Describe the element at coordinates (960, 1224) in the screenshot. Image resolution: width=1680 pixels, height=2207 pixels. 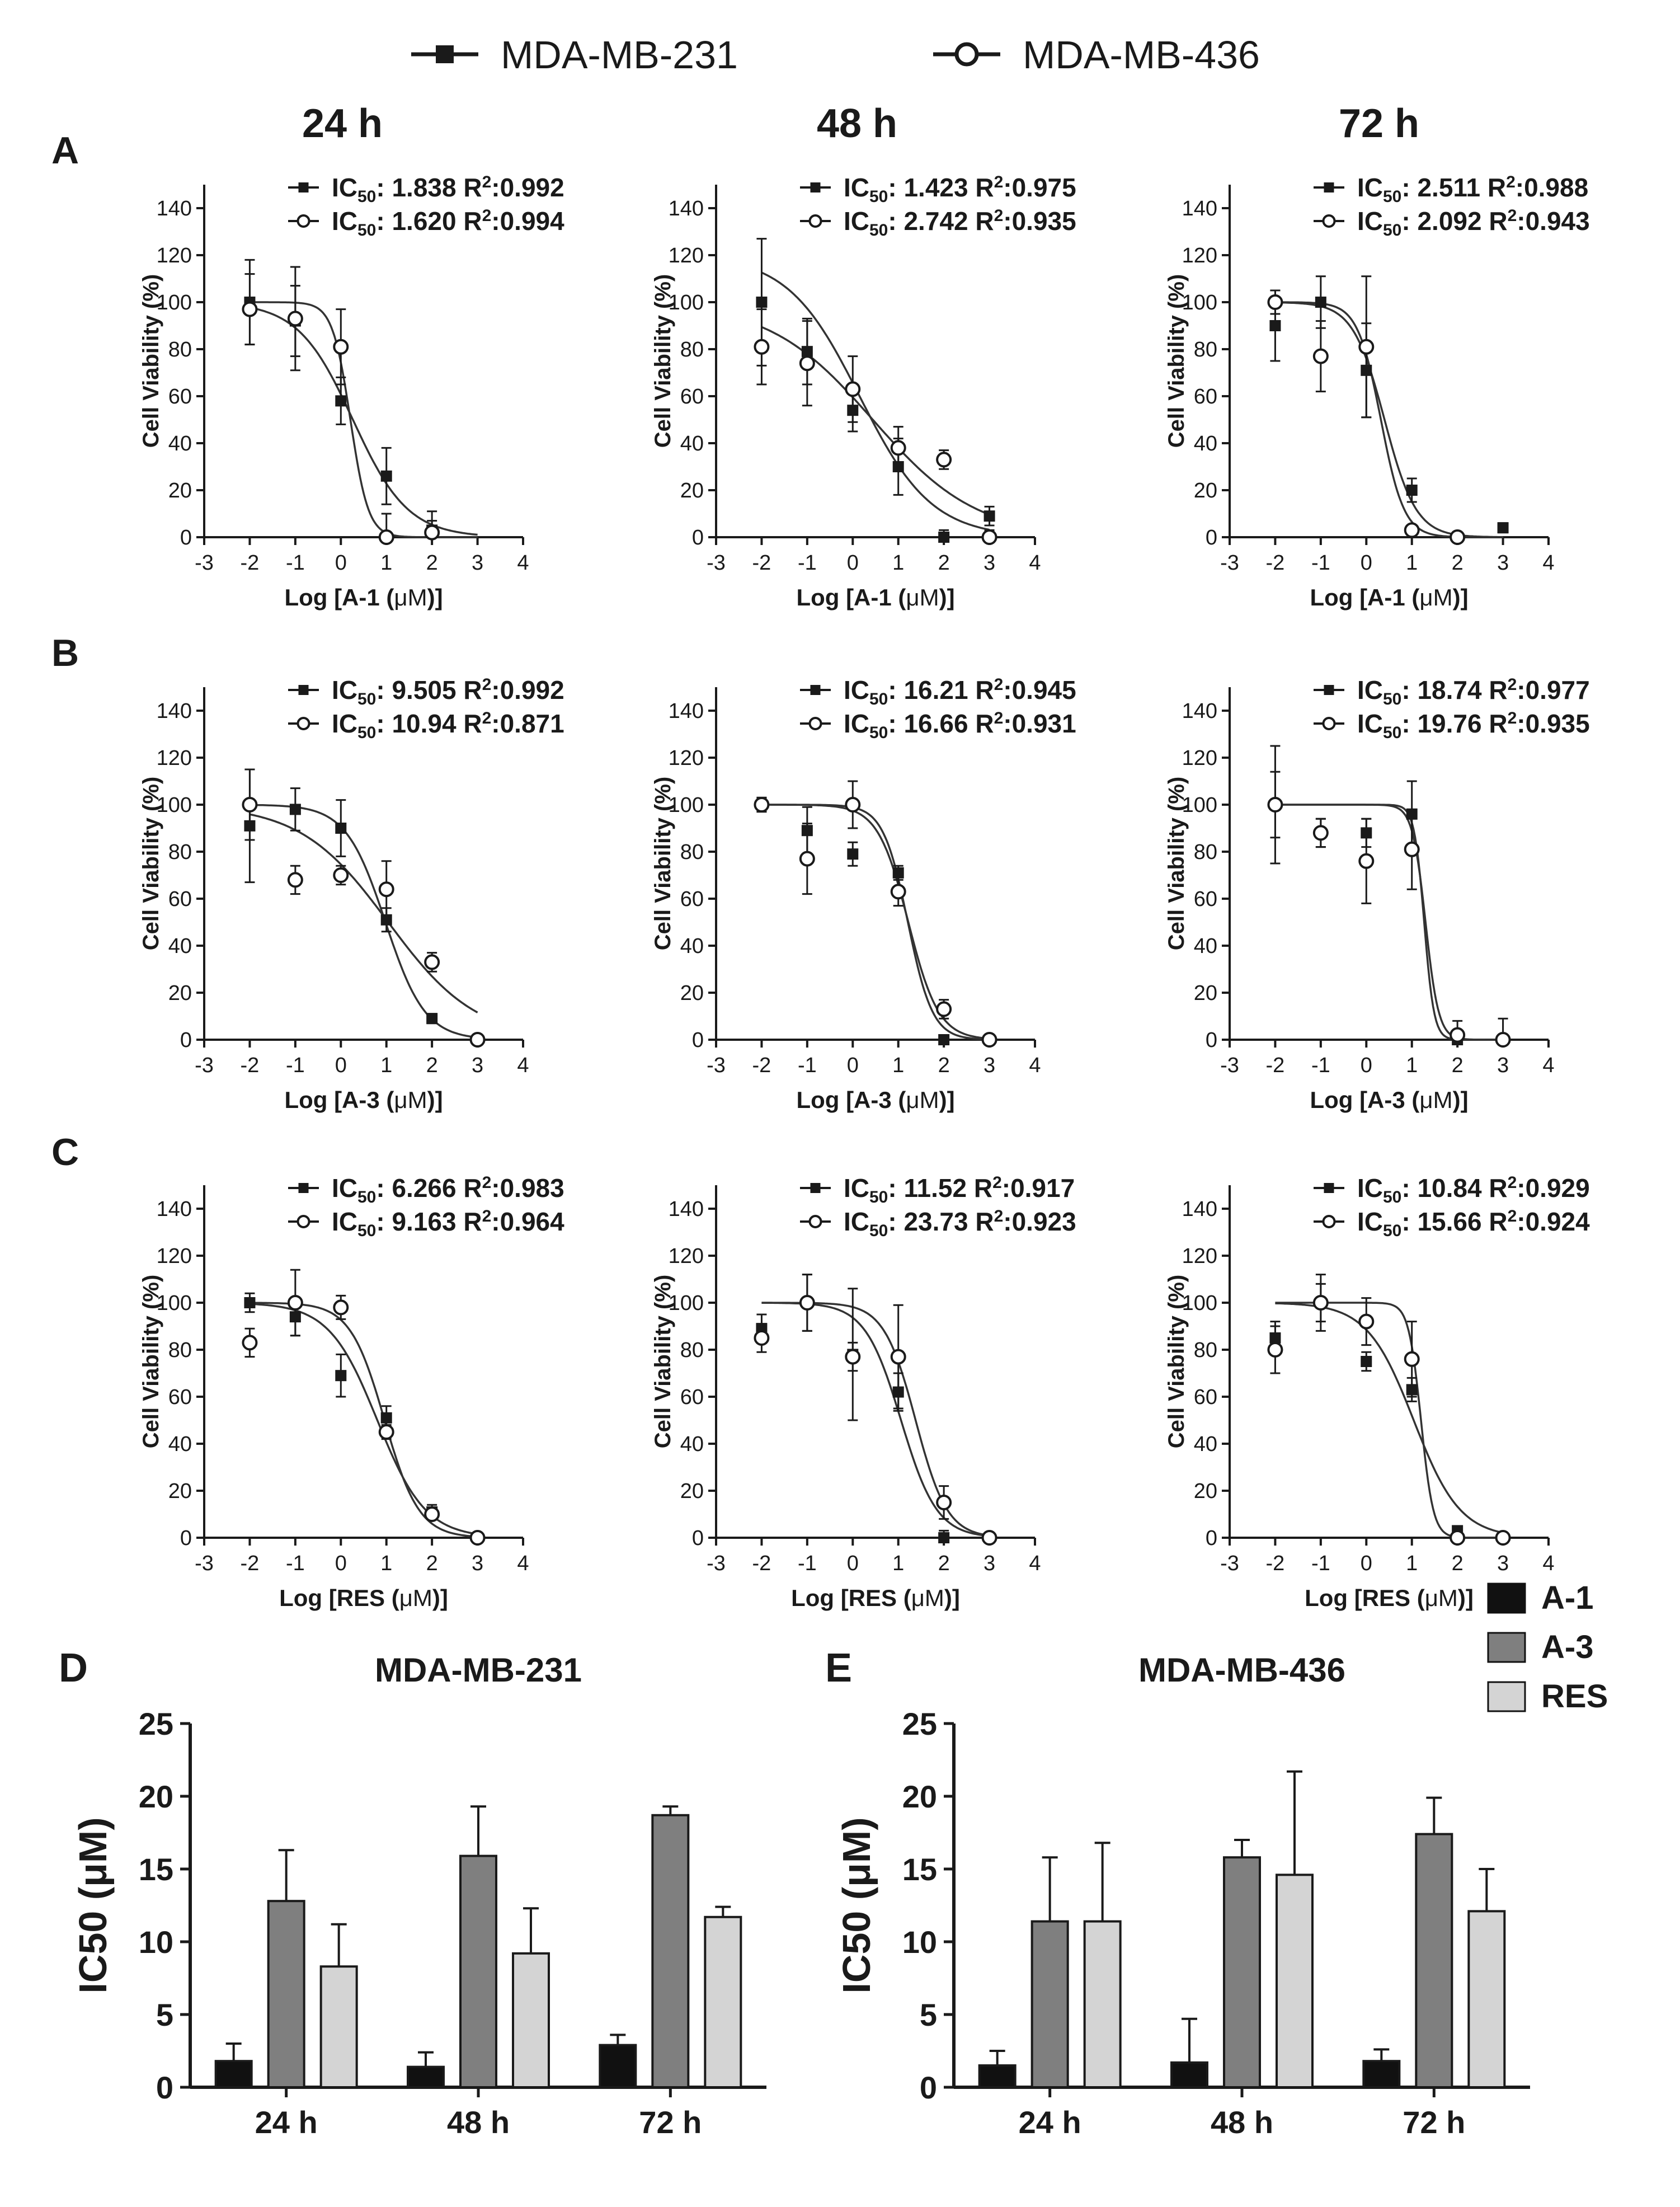
I see `ic50-annotation-text: IC50: 23.73 R2:0.923` at that location.